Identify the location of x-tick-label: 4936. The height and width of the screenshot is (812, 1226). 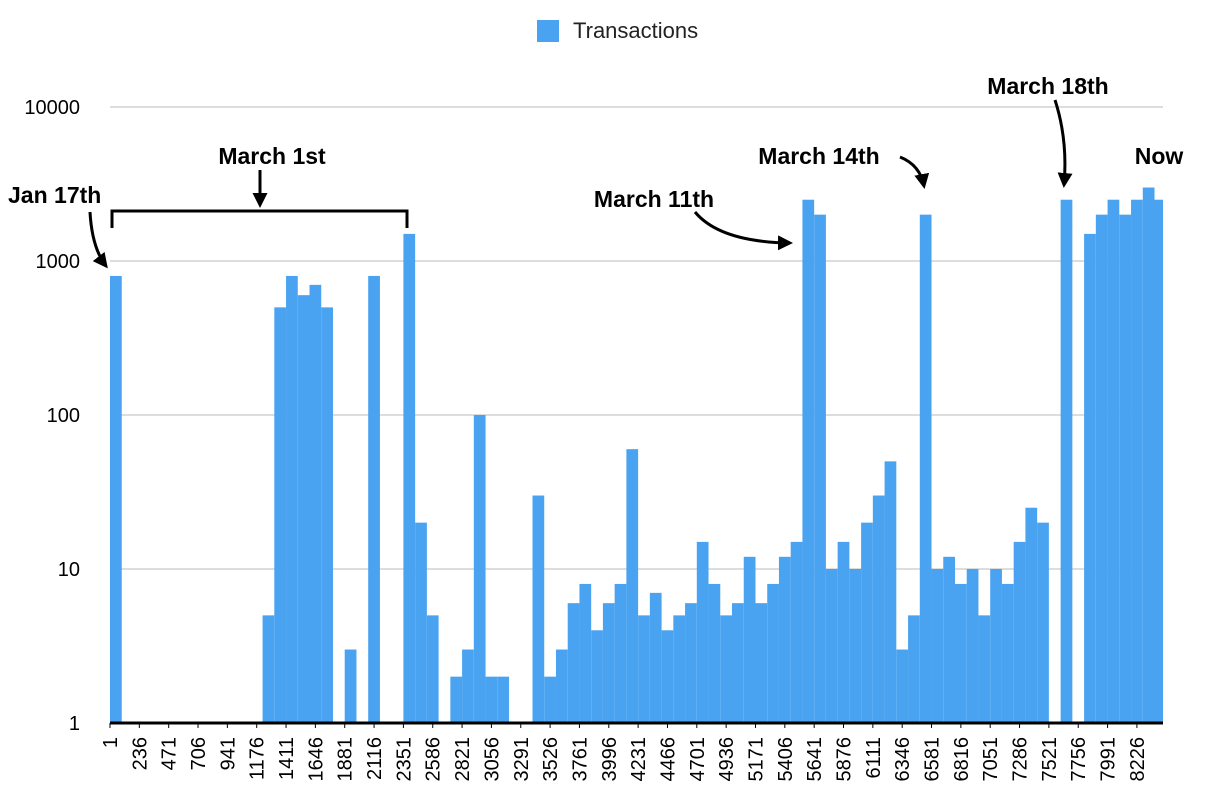
(727, 759).